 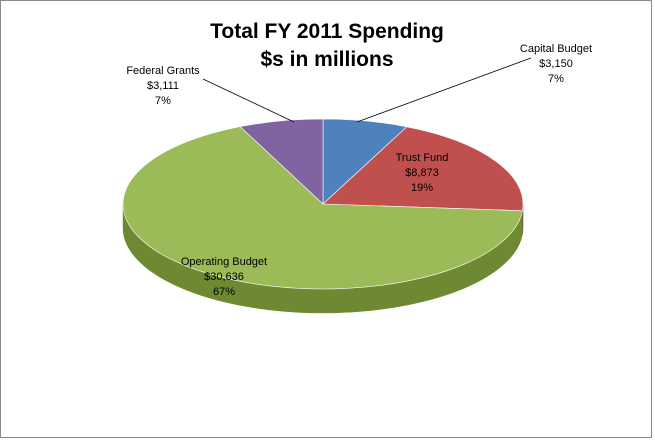 I want to click on label-name-trust-fund: Trust Fund, so click(x=422, y=158).